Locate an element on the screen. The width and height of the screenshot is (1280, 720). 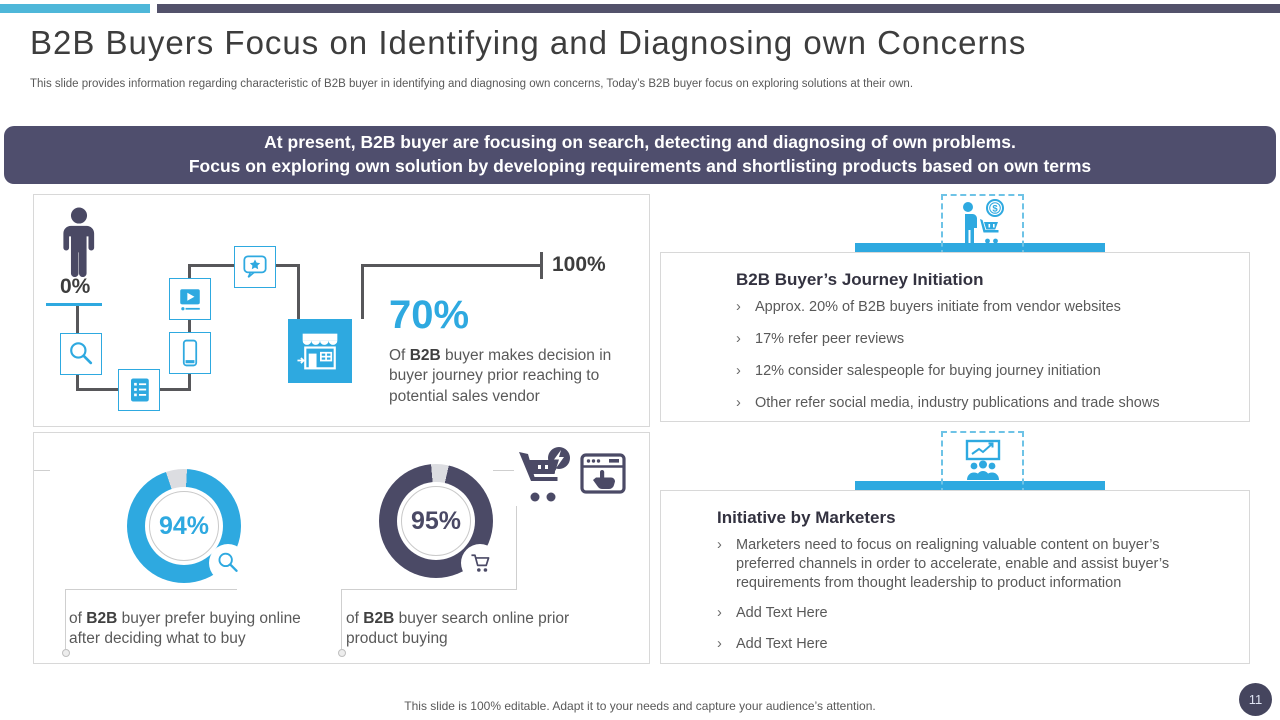
marketers-board-icon is located at coordinates (982, 459).